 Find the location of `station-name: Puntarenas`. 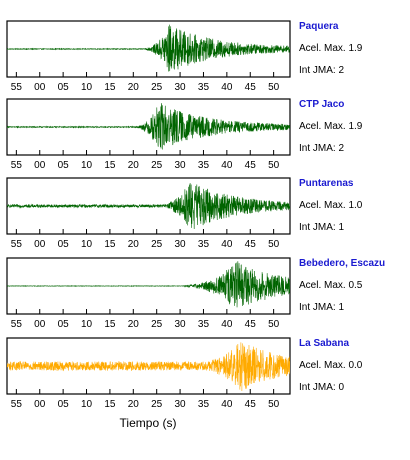

station-name: Puntarenas is located at coordinates (326, 183).